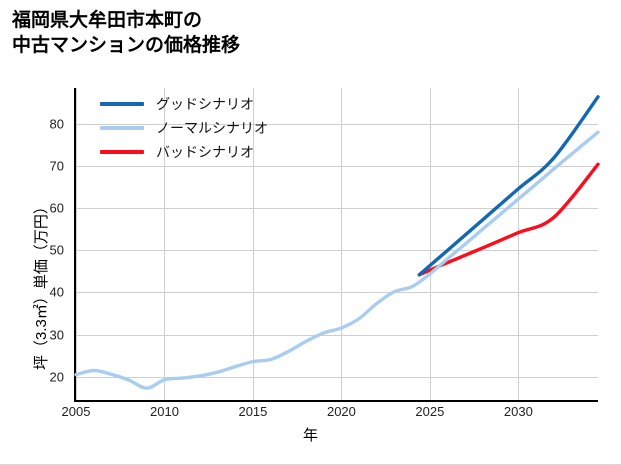 This screenshot has width=621, height=465. I want to click on x-tick-label: 2010, so click(164, 411).